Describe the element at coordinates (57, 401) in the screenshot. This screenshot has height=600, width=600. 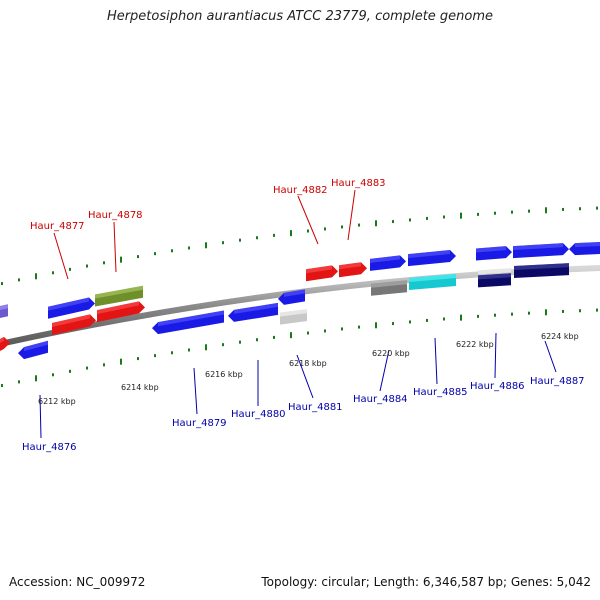
I see `scale-label-6212: 6212 kbp` at that location.